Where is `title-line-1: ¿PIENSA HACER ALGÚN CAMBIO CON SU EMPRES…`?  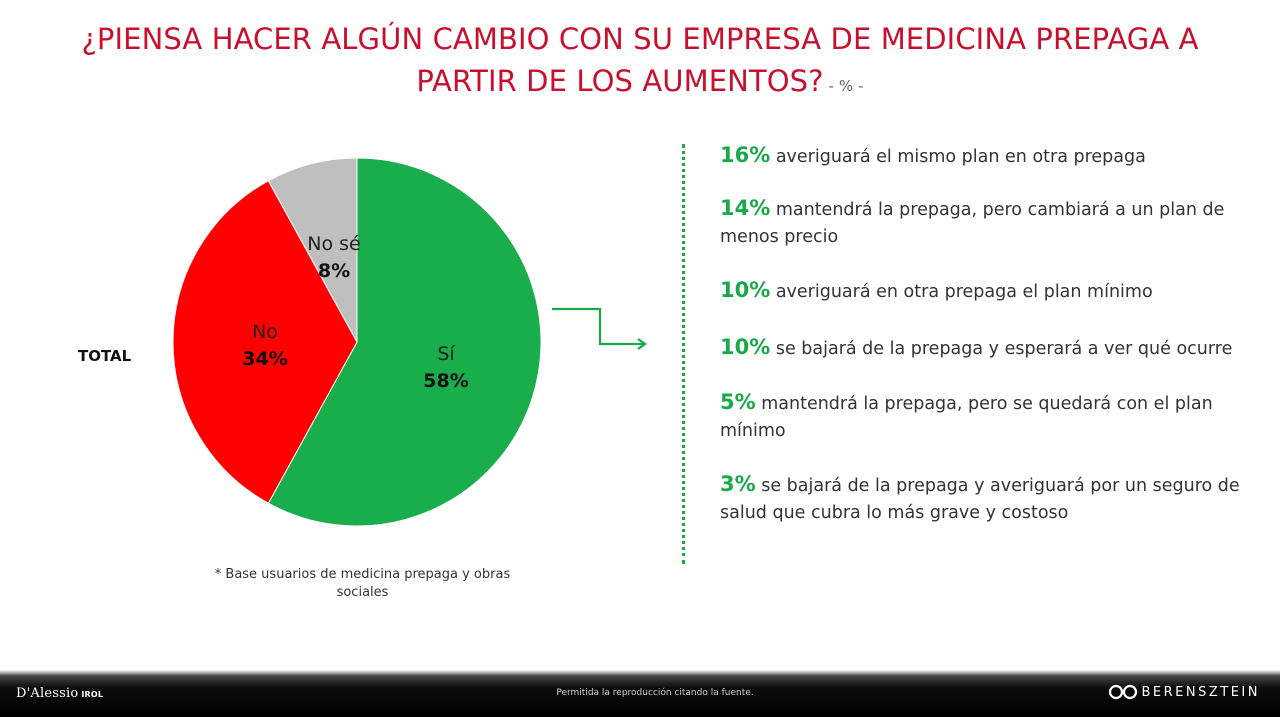
title-line-1: ¿PIENSA HACER ALGÚN CAMBIO CON SU EMPRES… is located at coordinates (640, 39).